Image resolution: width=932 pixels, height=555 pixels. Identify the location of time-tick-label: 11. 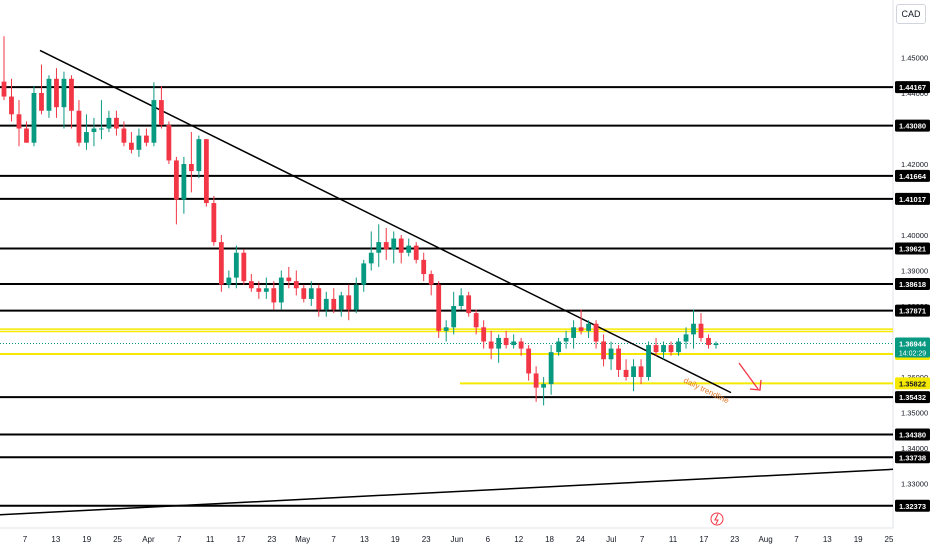
(673, 539).